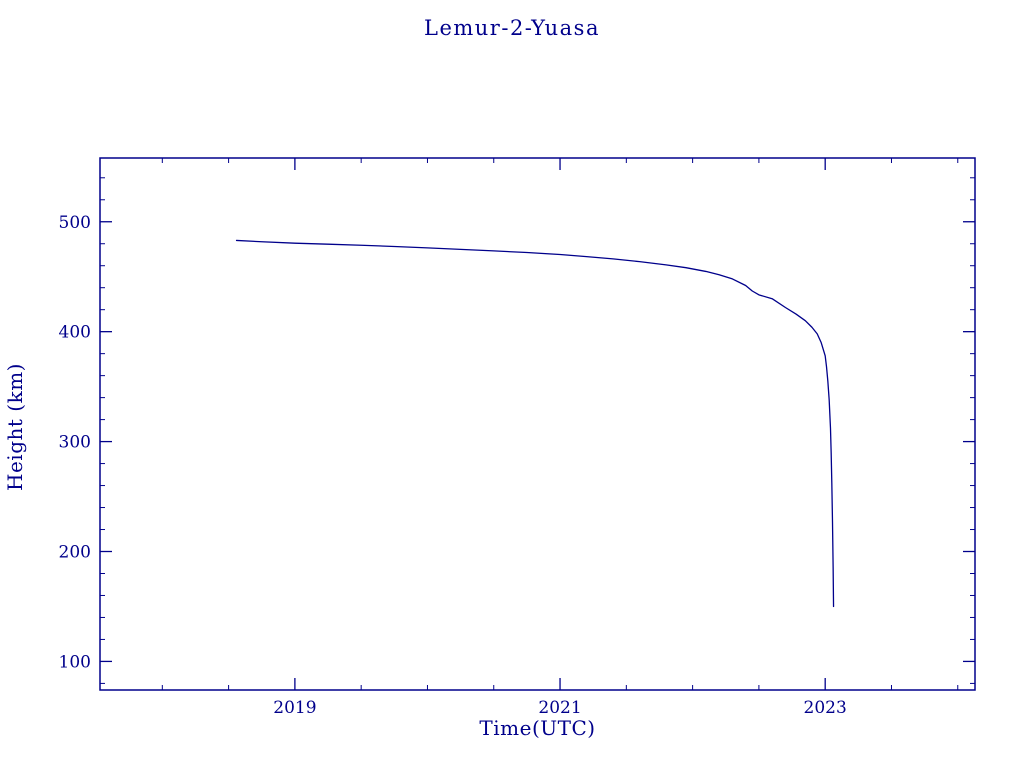 This screenshot has width=1024, height=768. I want to click on y-tick-label: 200, so click(75, 553).